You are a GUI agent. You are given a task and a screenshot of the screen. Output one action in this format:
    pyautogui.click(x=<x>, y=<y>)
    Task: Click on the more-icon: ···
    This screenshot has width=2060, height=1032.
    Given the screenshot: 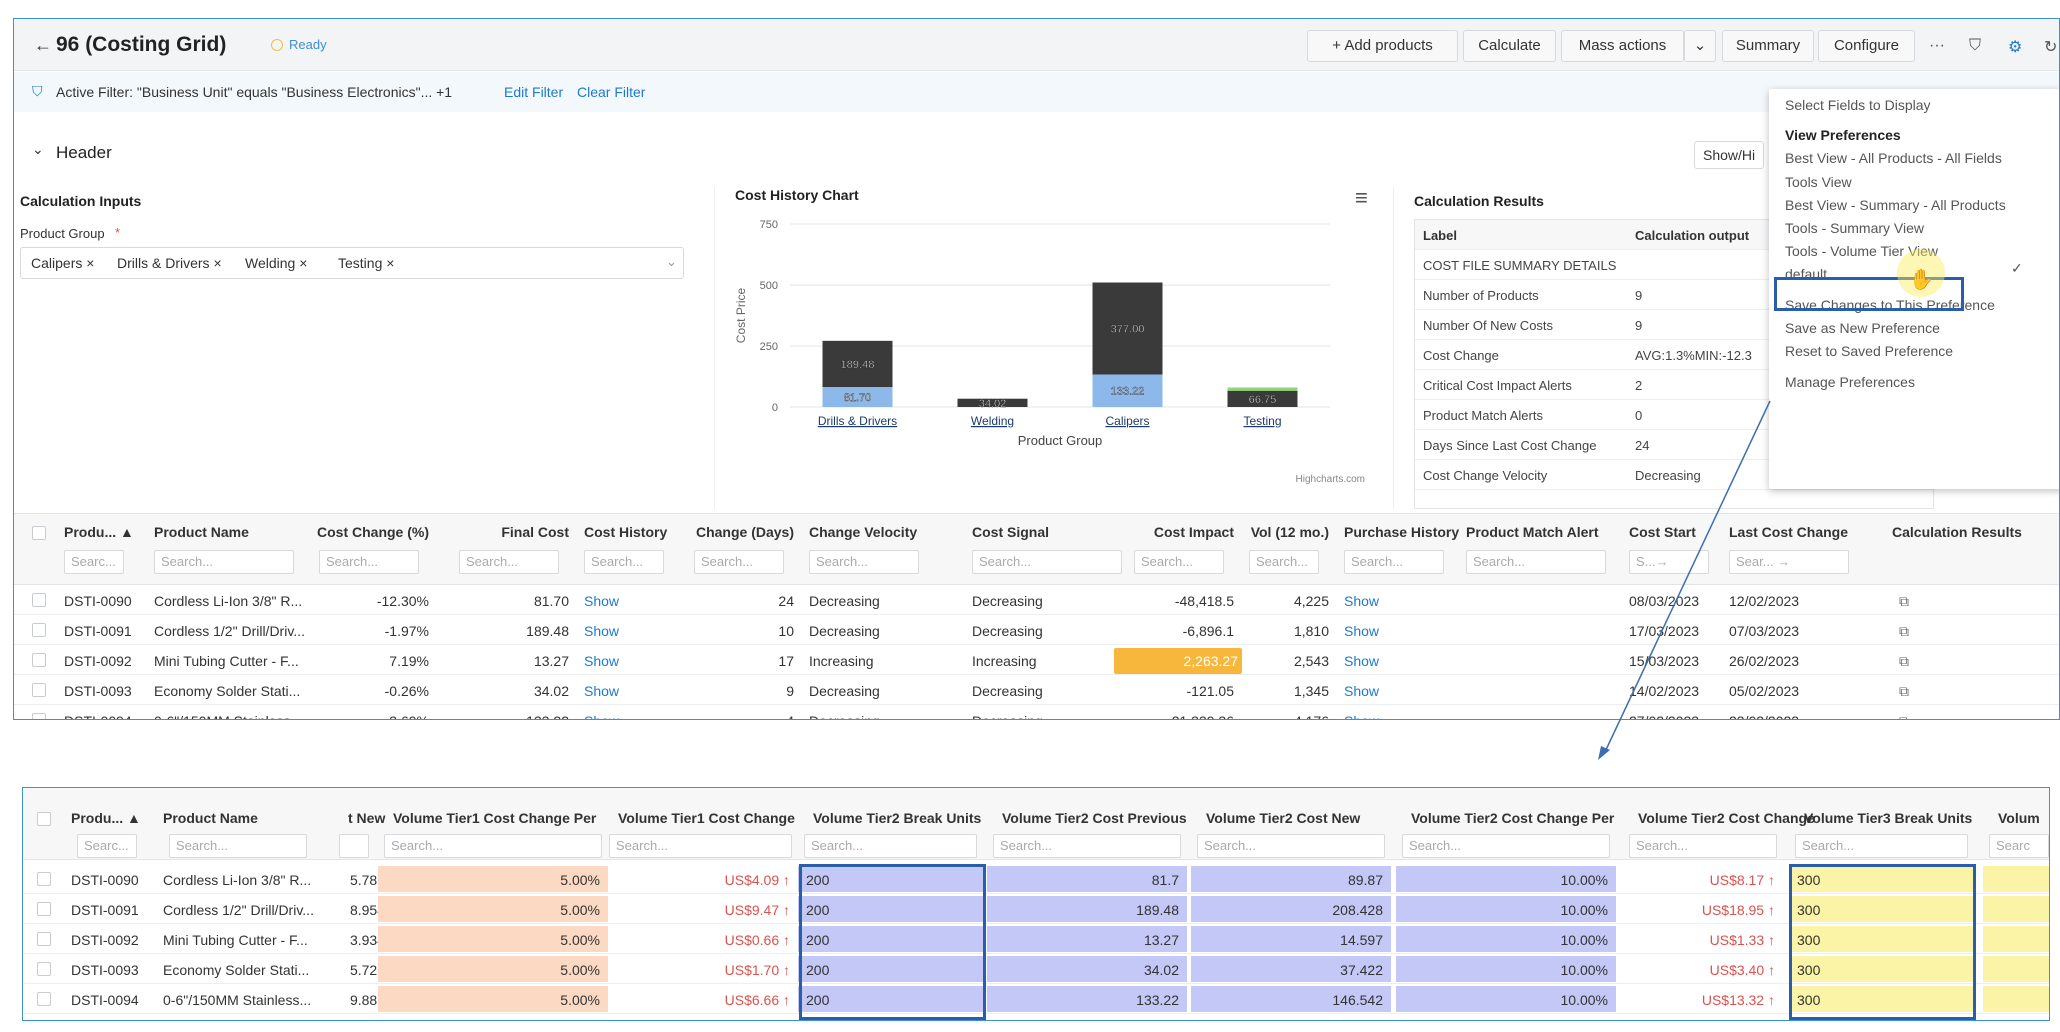 What is the action you would take?
    pyautogui.click(x=1937, y=45)
    